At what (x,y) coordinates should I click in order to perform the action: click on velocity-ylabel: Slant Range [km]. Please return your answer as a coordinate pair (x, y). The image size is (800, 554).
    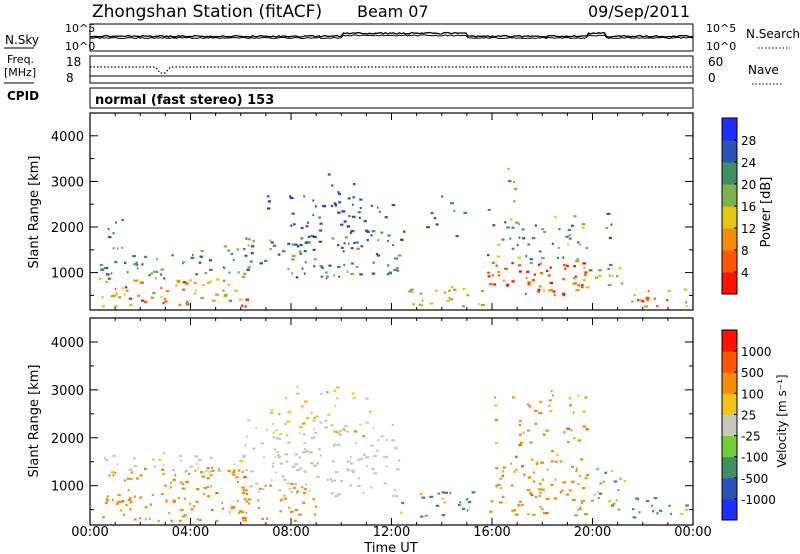
    Looking at the image, I should click on (34, 421).